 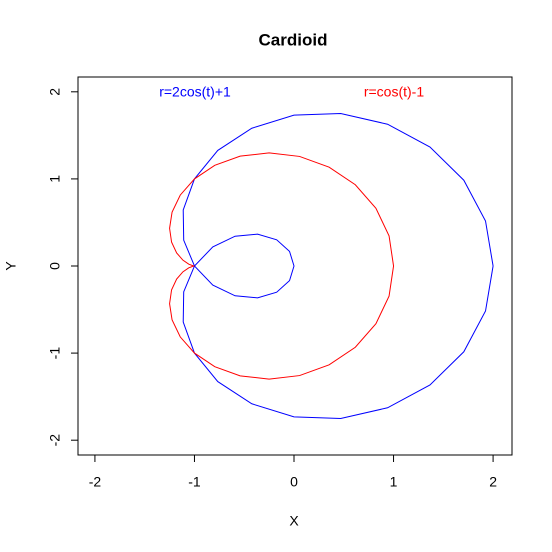 I want to click on x-tick-label: -1, so click(x=194, y=482).